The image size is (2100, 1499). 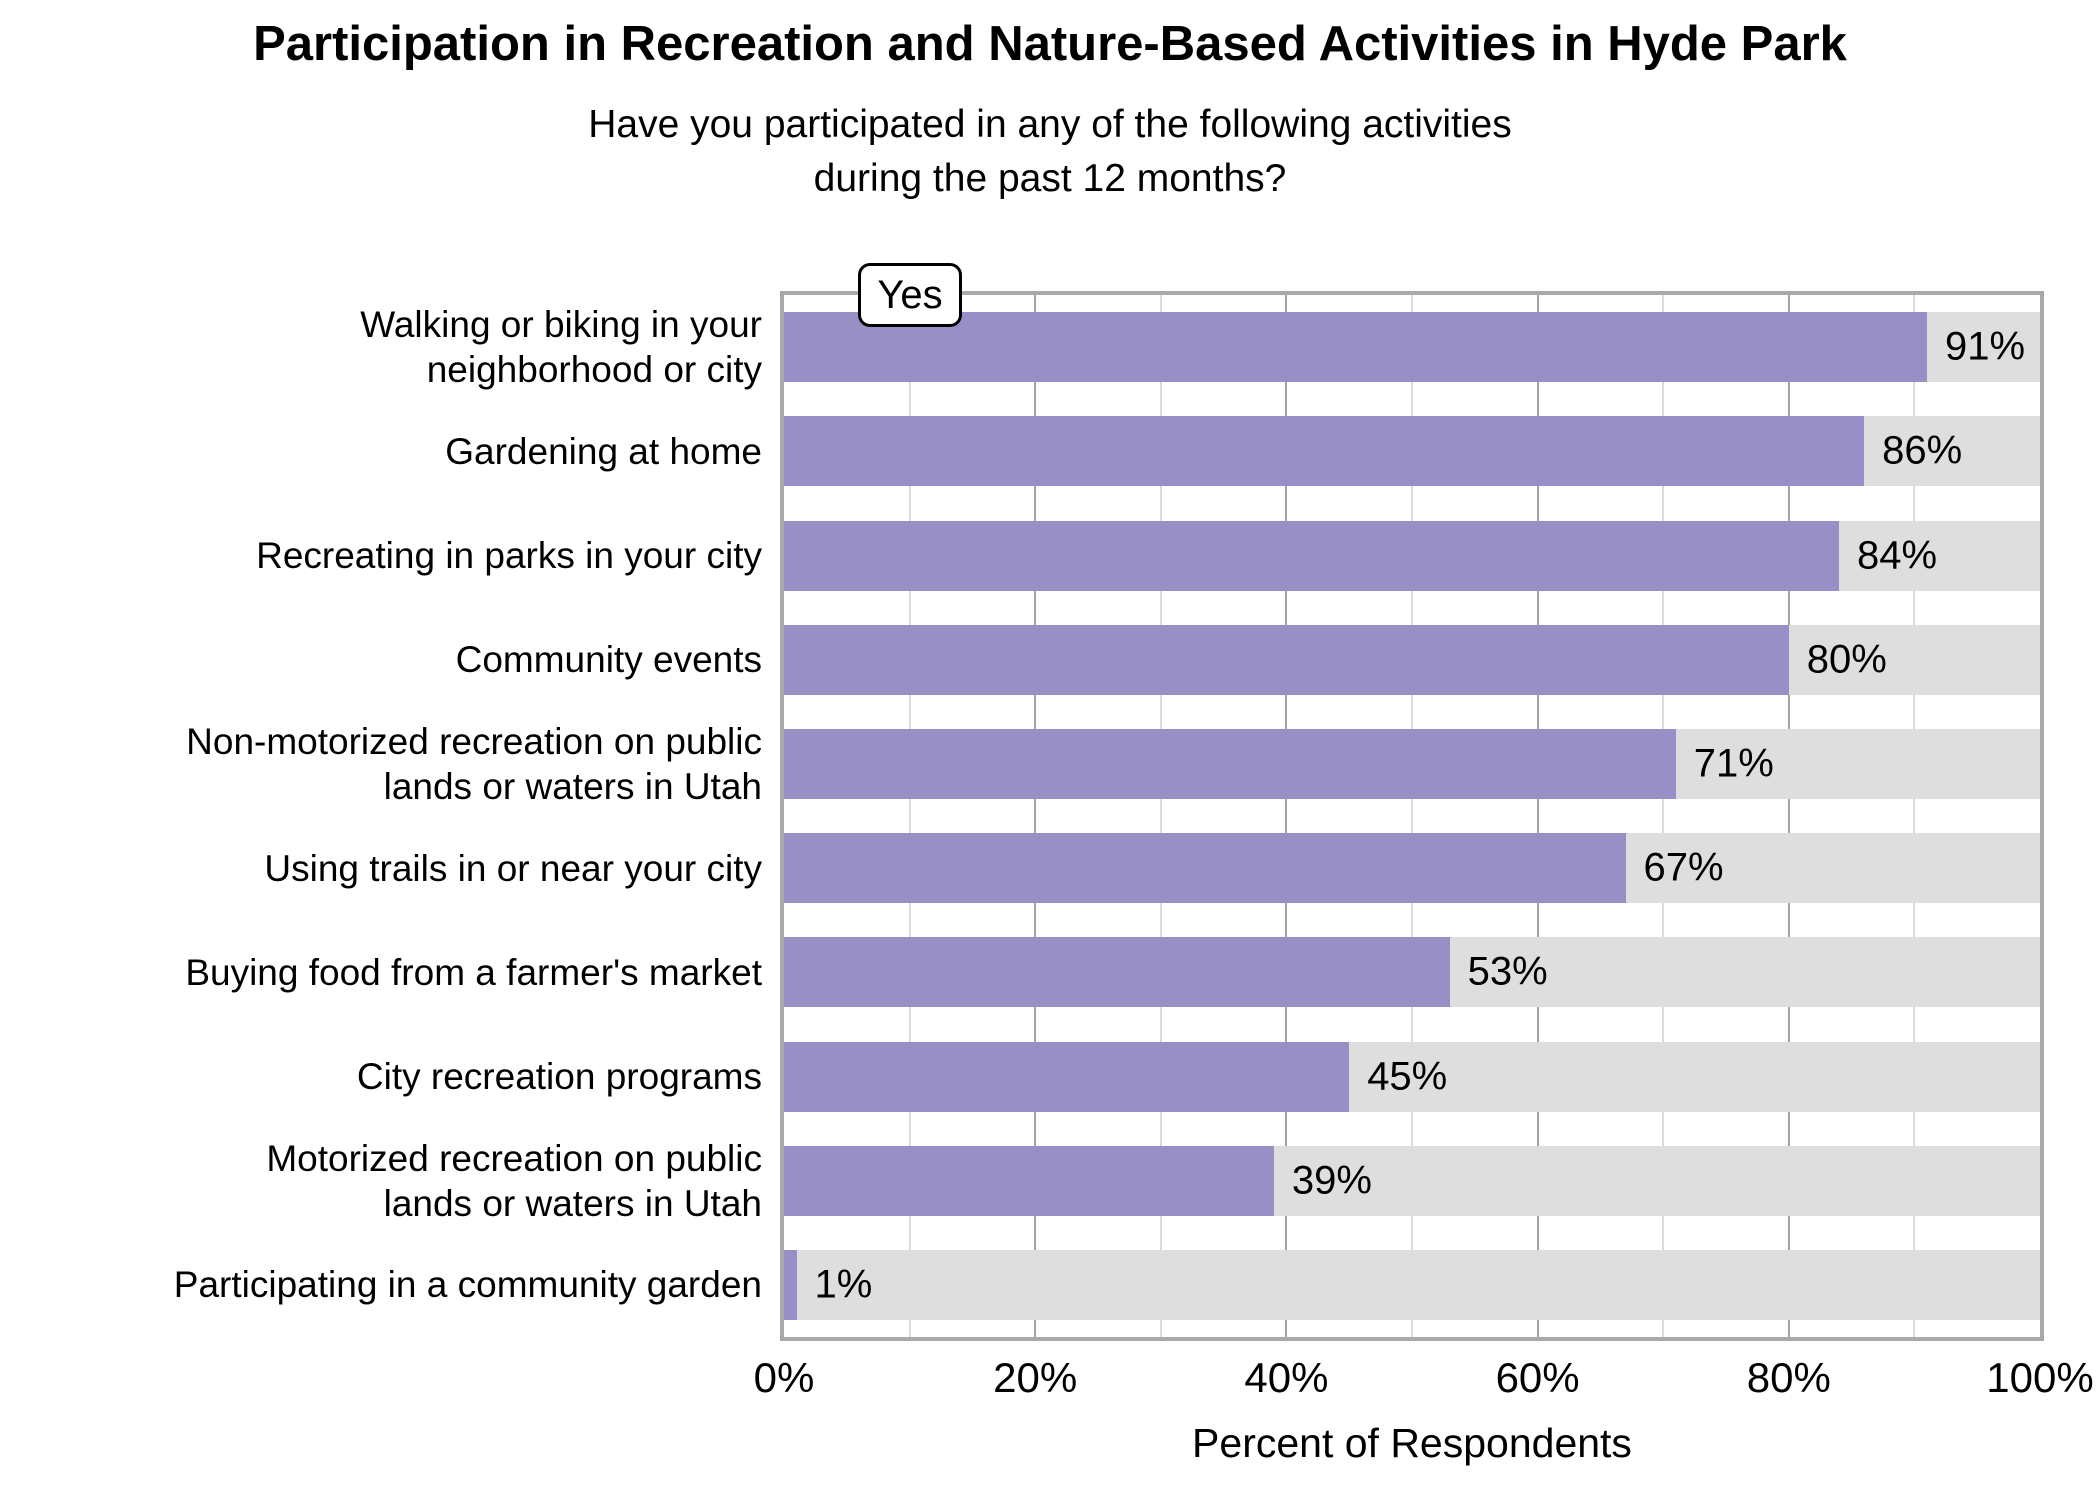 I want to click on bar-track: 53%, so click(x=1412, y=972).